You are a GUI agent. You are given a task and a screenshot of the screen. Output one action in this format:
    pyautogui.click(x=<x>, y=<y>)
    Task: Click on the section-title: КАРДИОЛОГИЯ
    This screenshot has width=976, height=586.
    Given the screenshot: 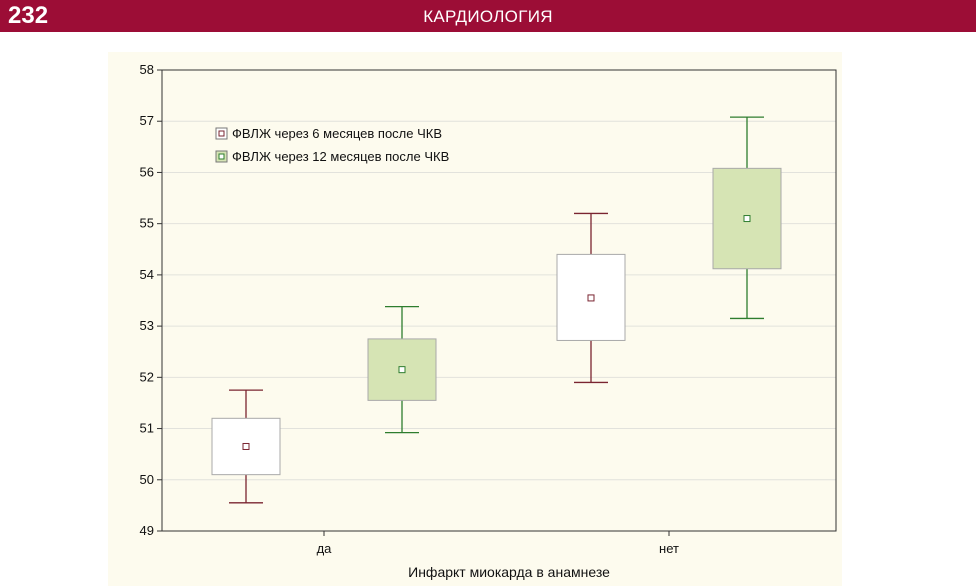 What is the action you would take?
    pyautogui.click(x=488, y=16)
    